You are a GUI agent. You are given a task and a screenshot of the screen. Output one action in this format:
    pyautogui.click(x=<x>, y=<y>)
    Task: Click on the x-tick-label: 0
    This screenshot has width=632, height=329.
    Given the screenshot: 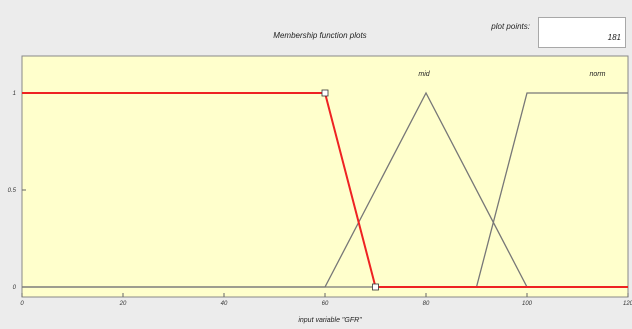 What is the action you would take?
    pyautogui.click(x=22, y=304)
    